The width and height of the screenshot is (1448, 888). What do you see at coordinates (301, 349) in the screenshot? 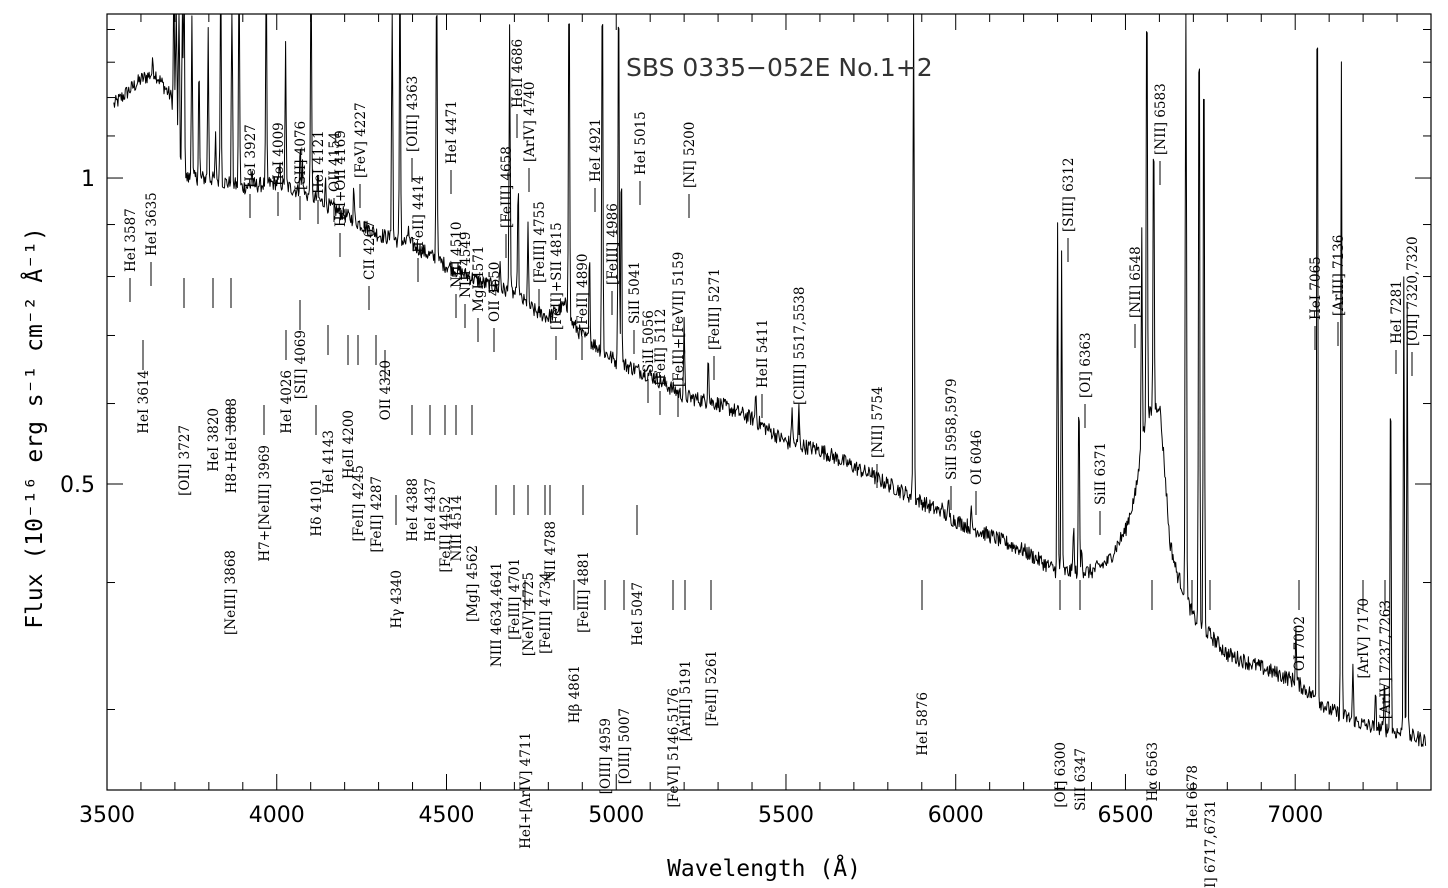
I see `line-id-label: [SII] 4069` at bounding box center [301, 349].